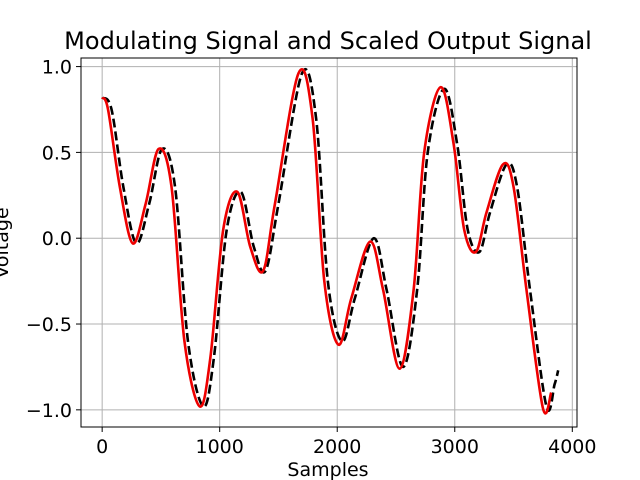 The image size is (640, 480). What do you see at coordinates (327, 469) in the screenshot?
I see `x-axis-label: Samples` at bounding box center [327, 469].